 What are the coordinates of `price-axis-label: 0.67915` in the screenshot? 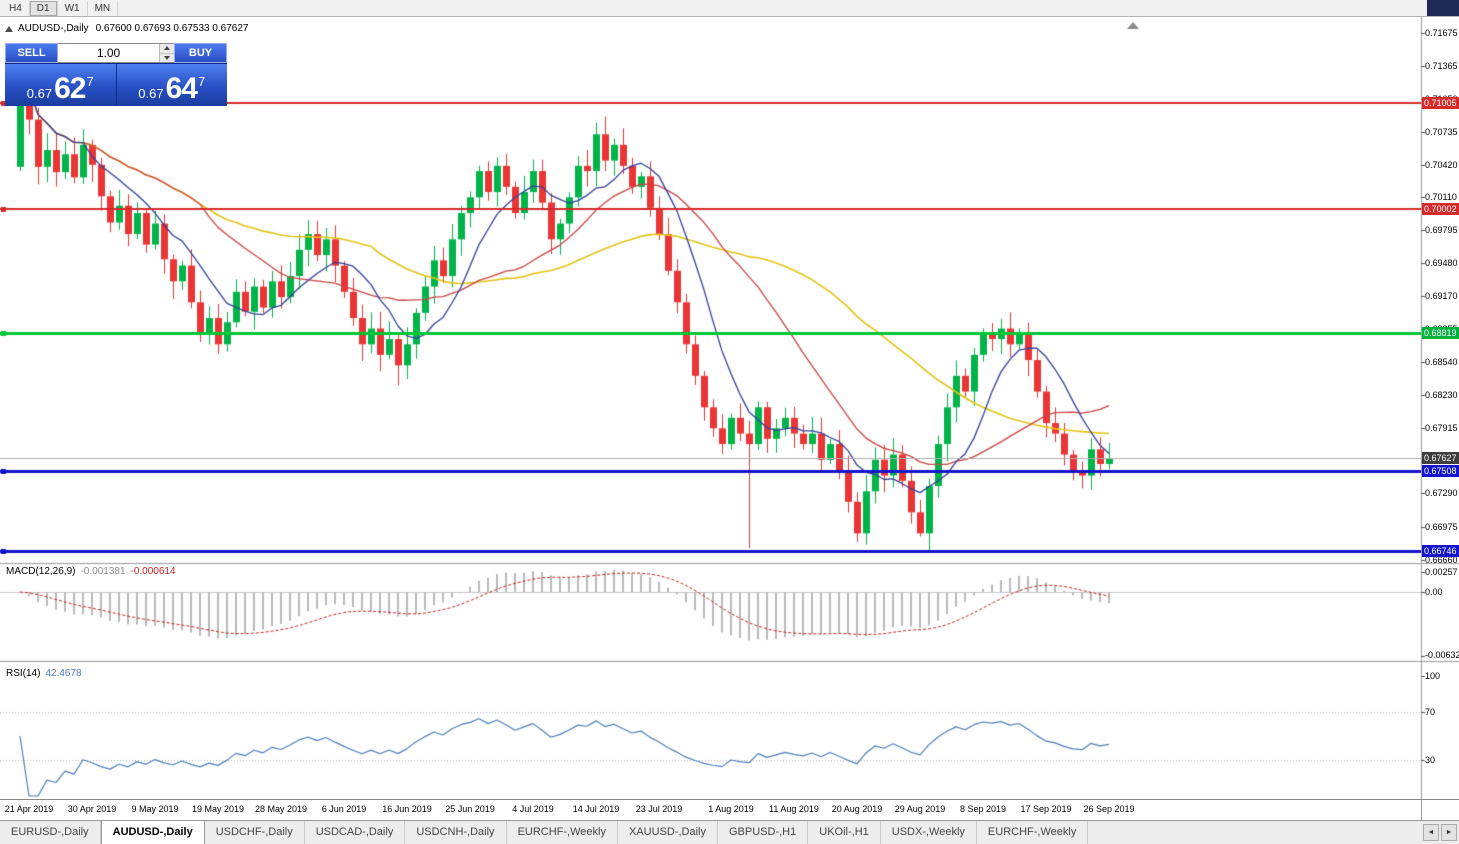 It's located at (1441, 427).